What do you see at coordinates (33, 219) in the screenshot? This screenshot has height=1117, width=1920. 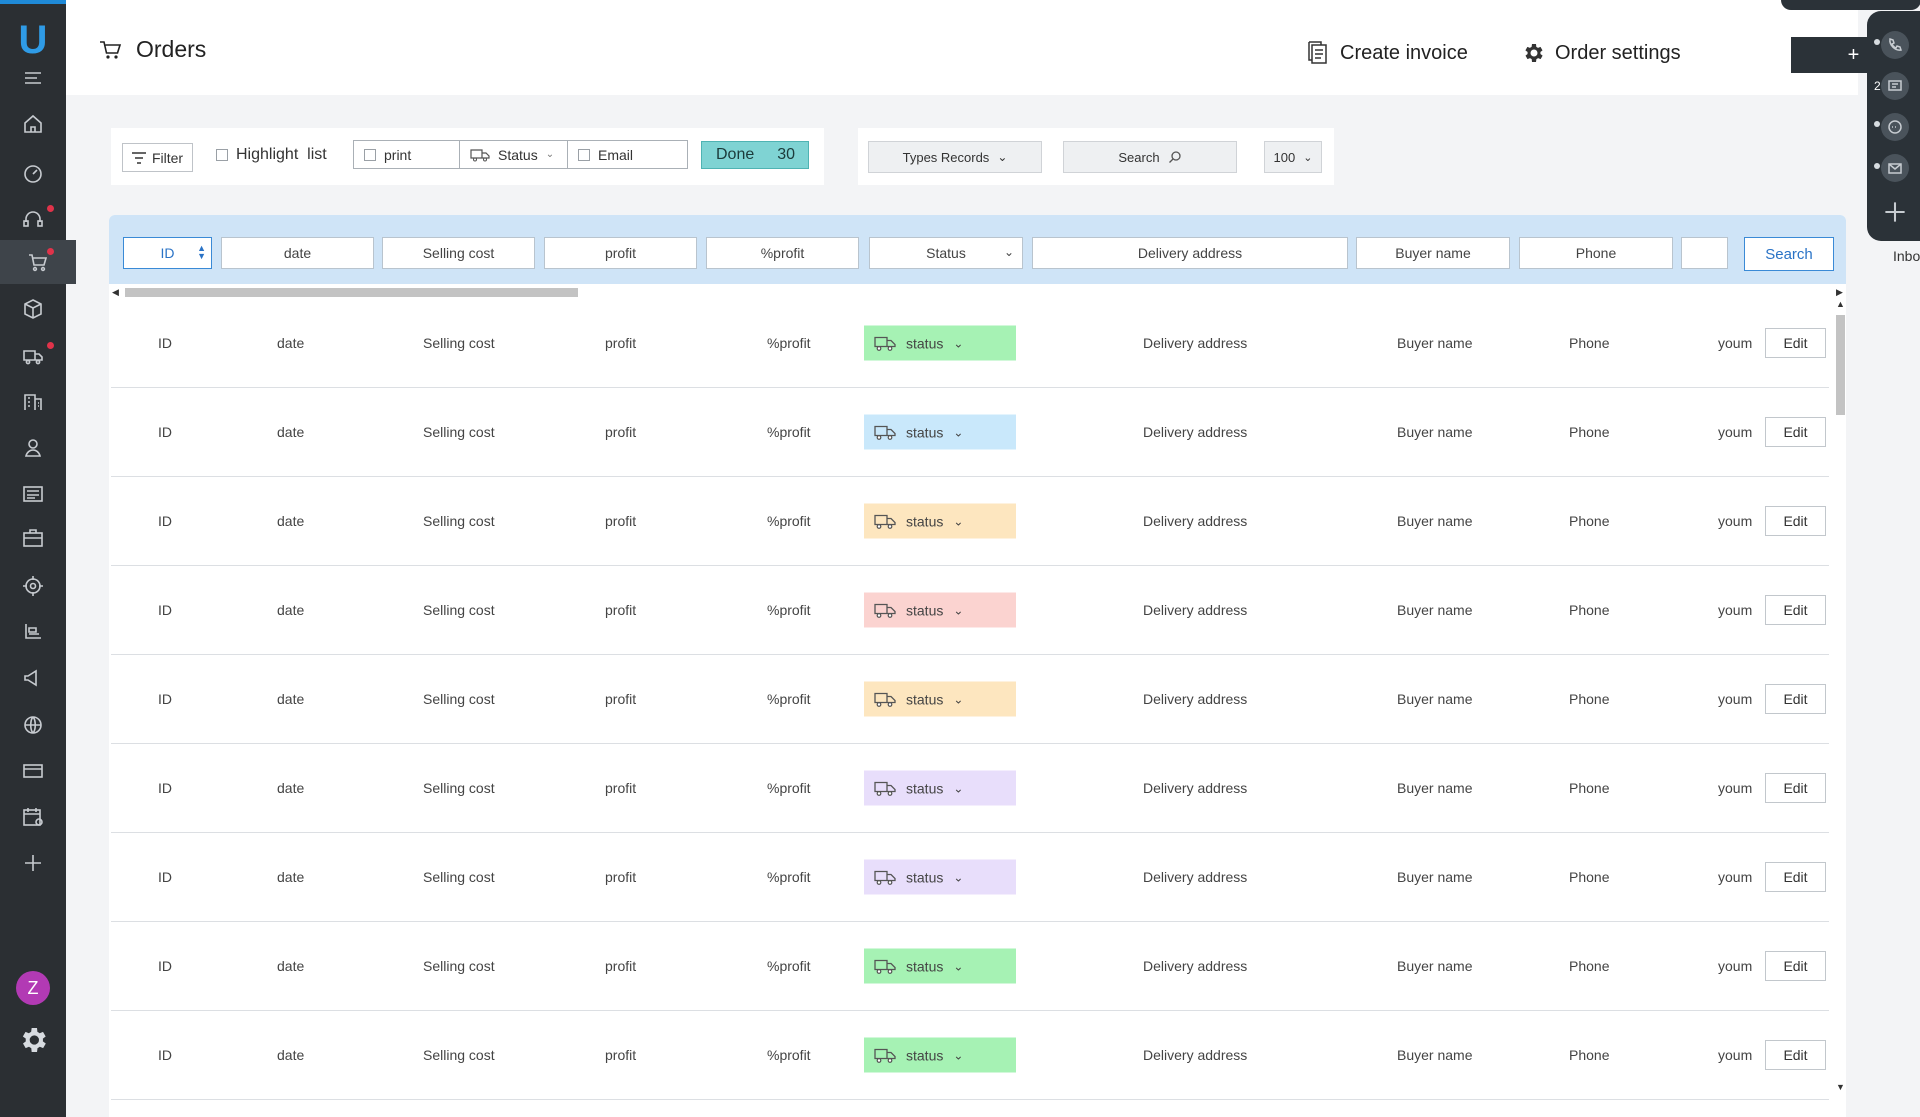 I see `support-icon` at bounding box center [33, 219].